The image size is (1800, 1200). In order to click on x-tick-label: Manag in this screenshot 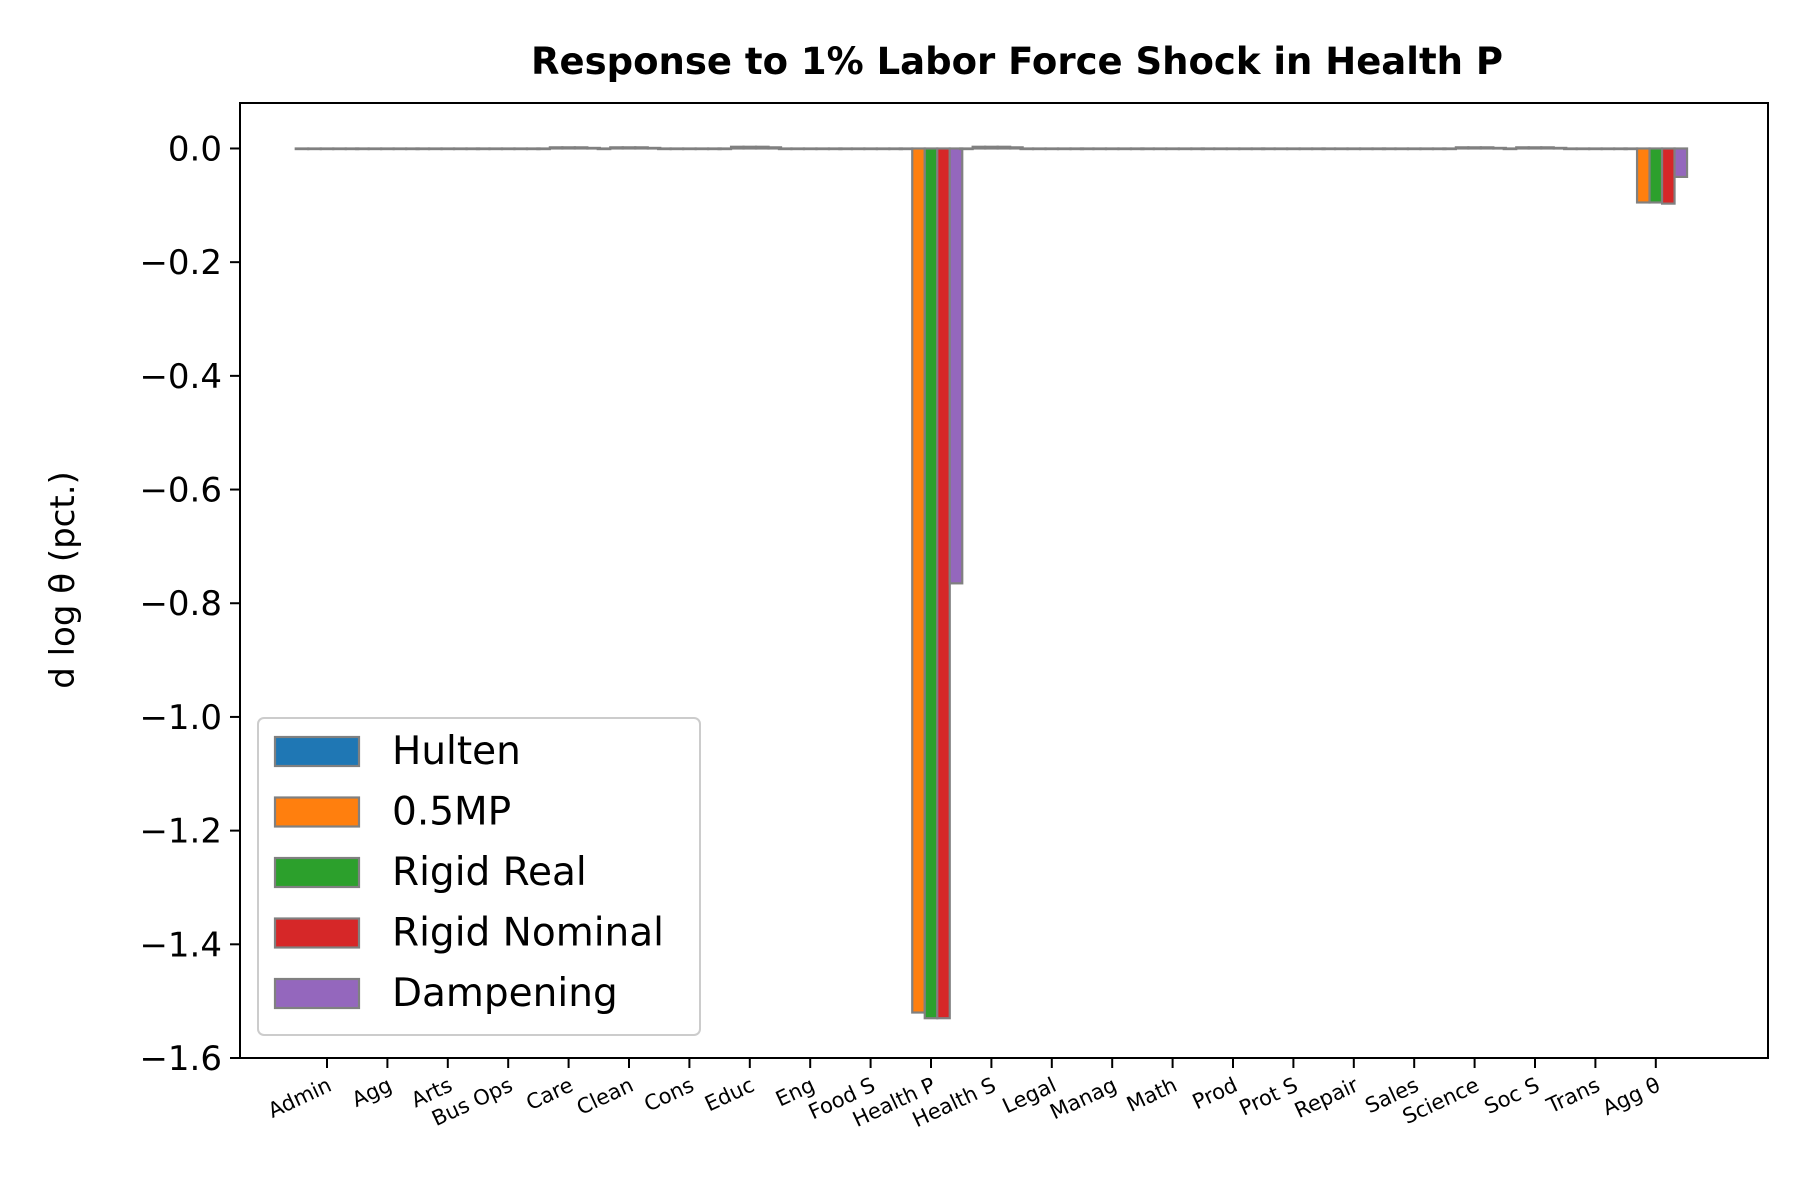, I will do `click(1083, 1099)`.